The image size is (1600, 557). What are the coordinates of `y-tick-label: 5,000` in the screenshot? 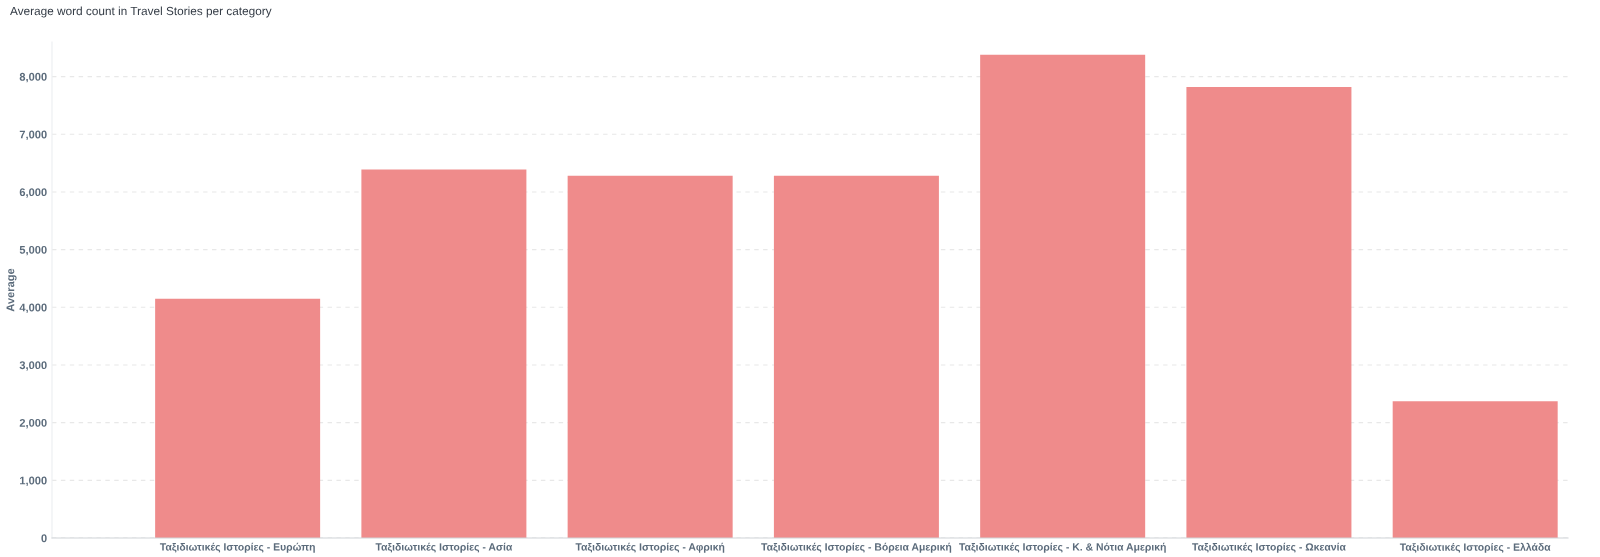 It's located at (33, 250).